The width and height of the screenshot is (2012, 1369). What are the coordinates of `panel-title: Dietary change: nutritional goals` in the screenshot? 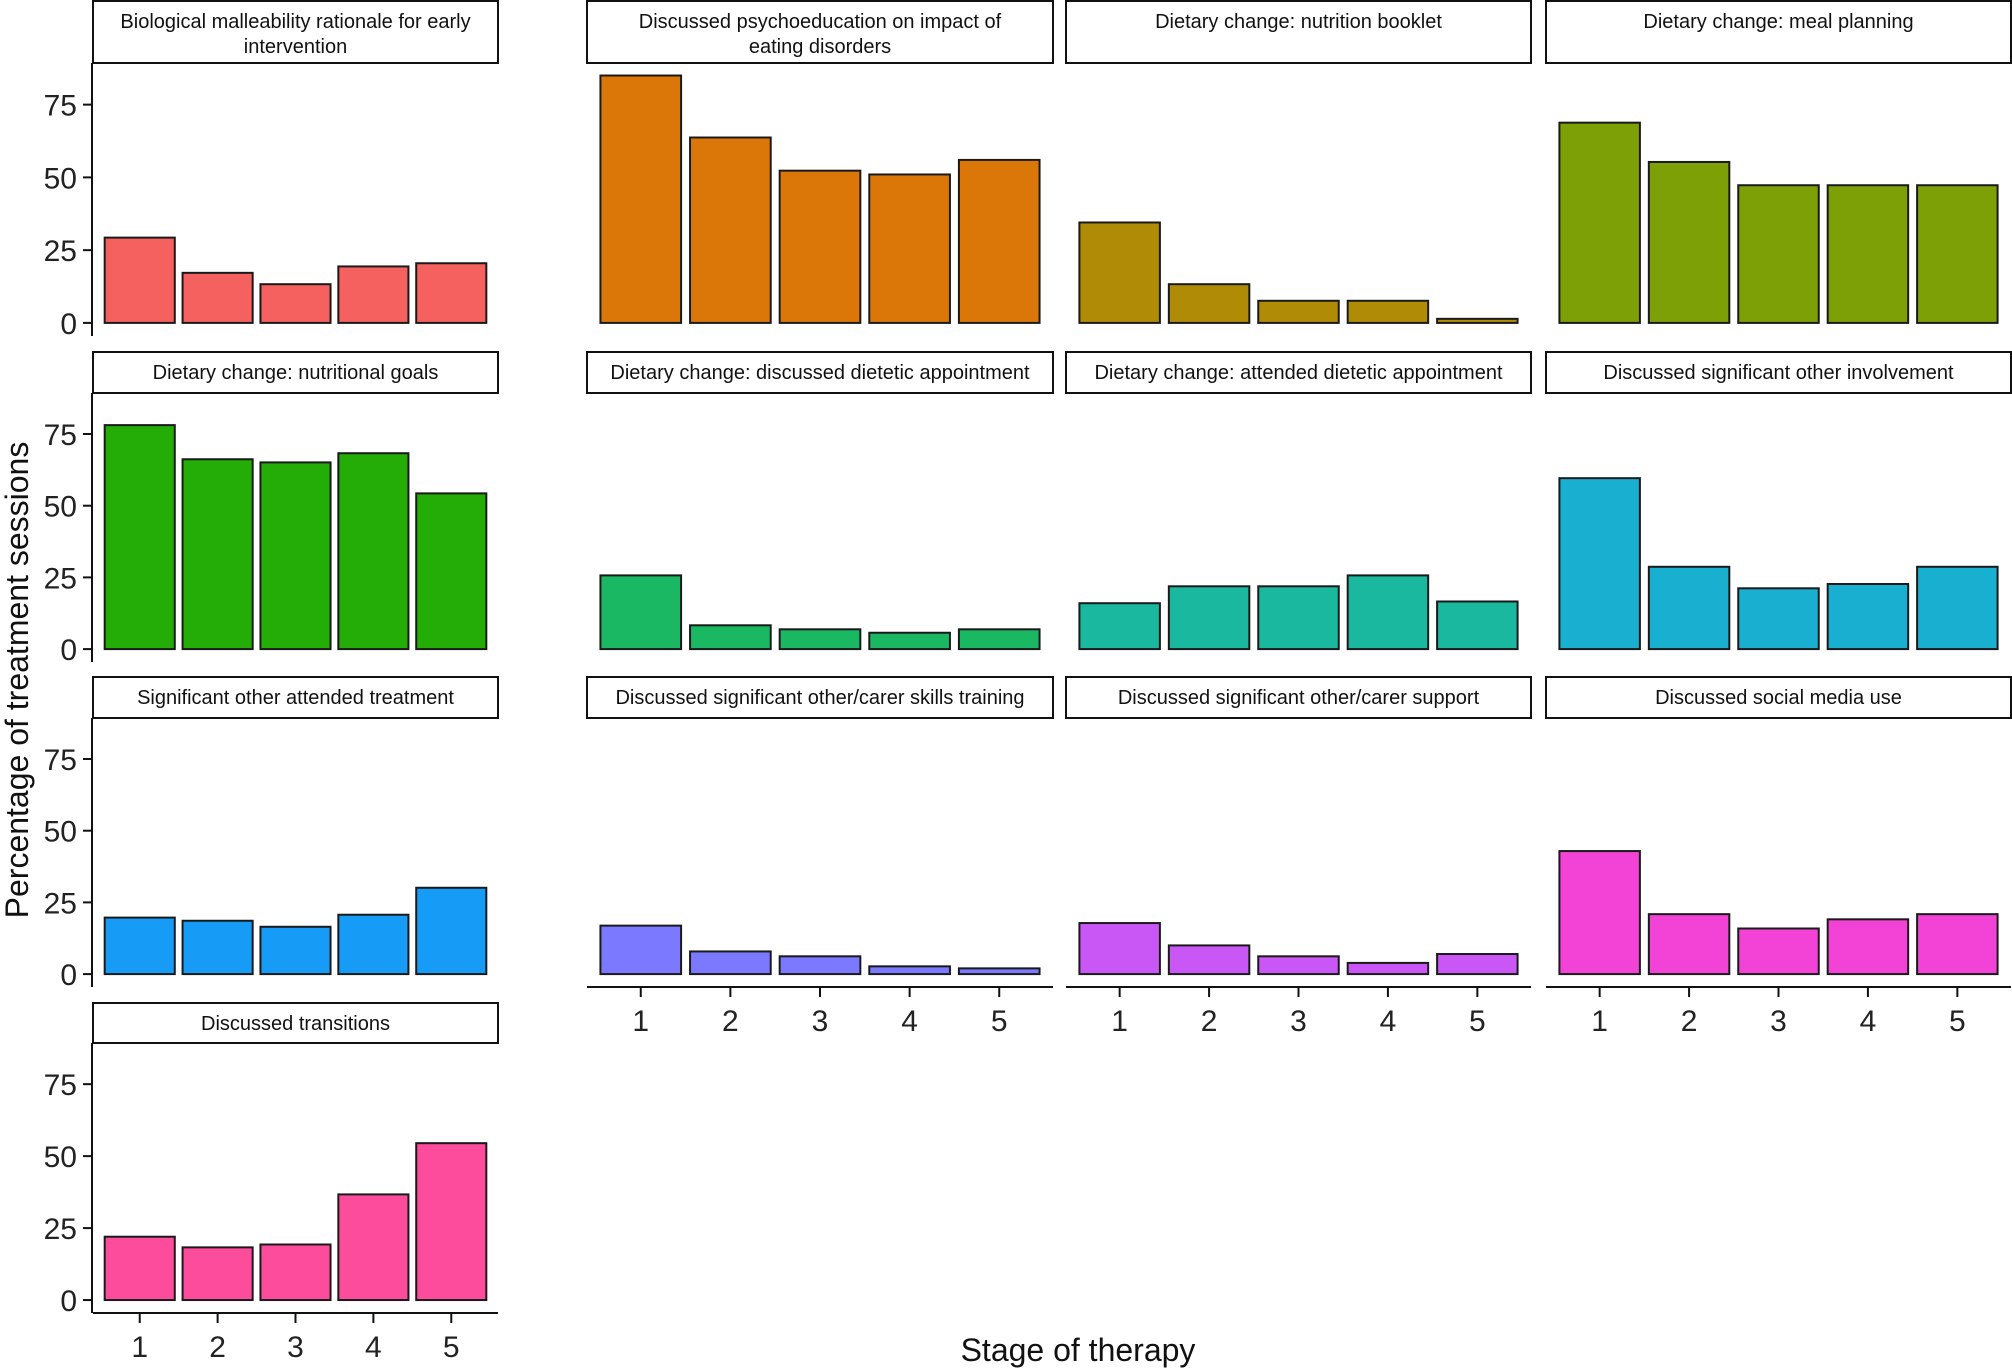 It's located at (296, 373).